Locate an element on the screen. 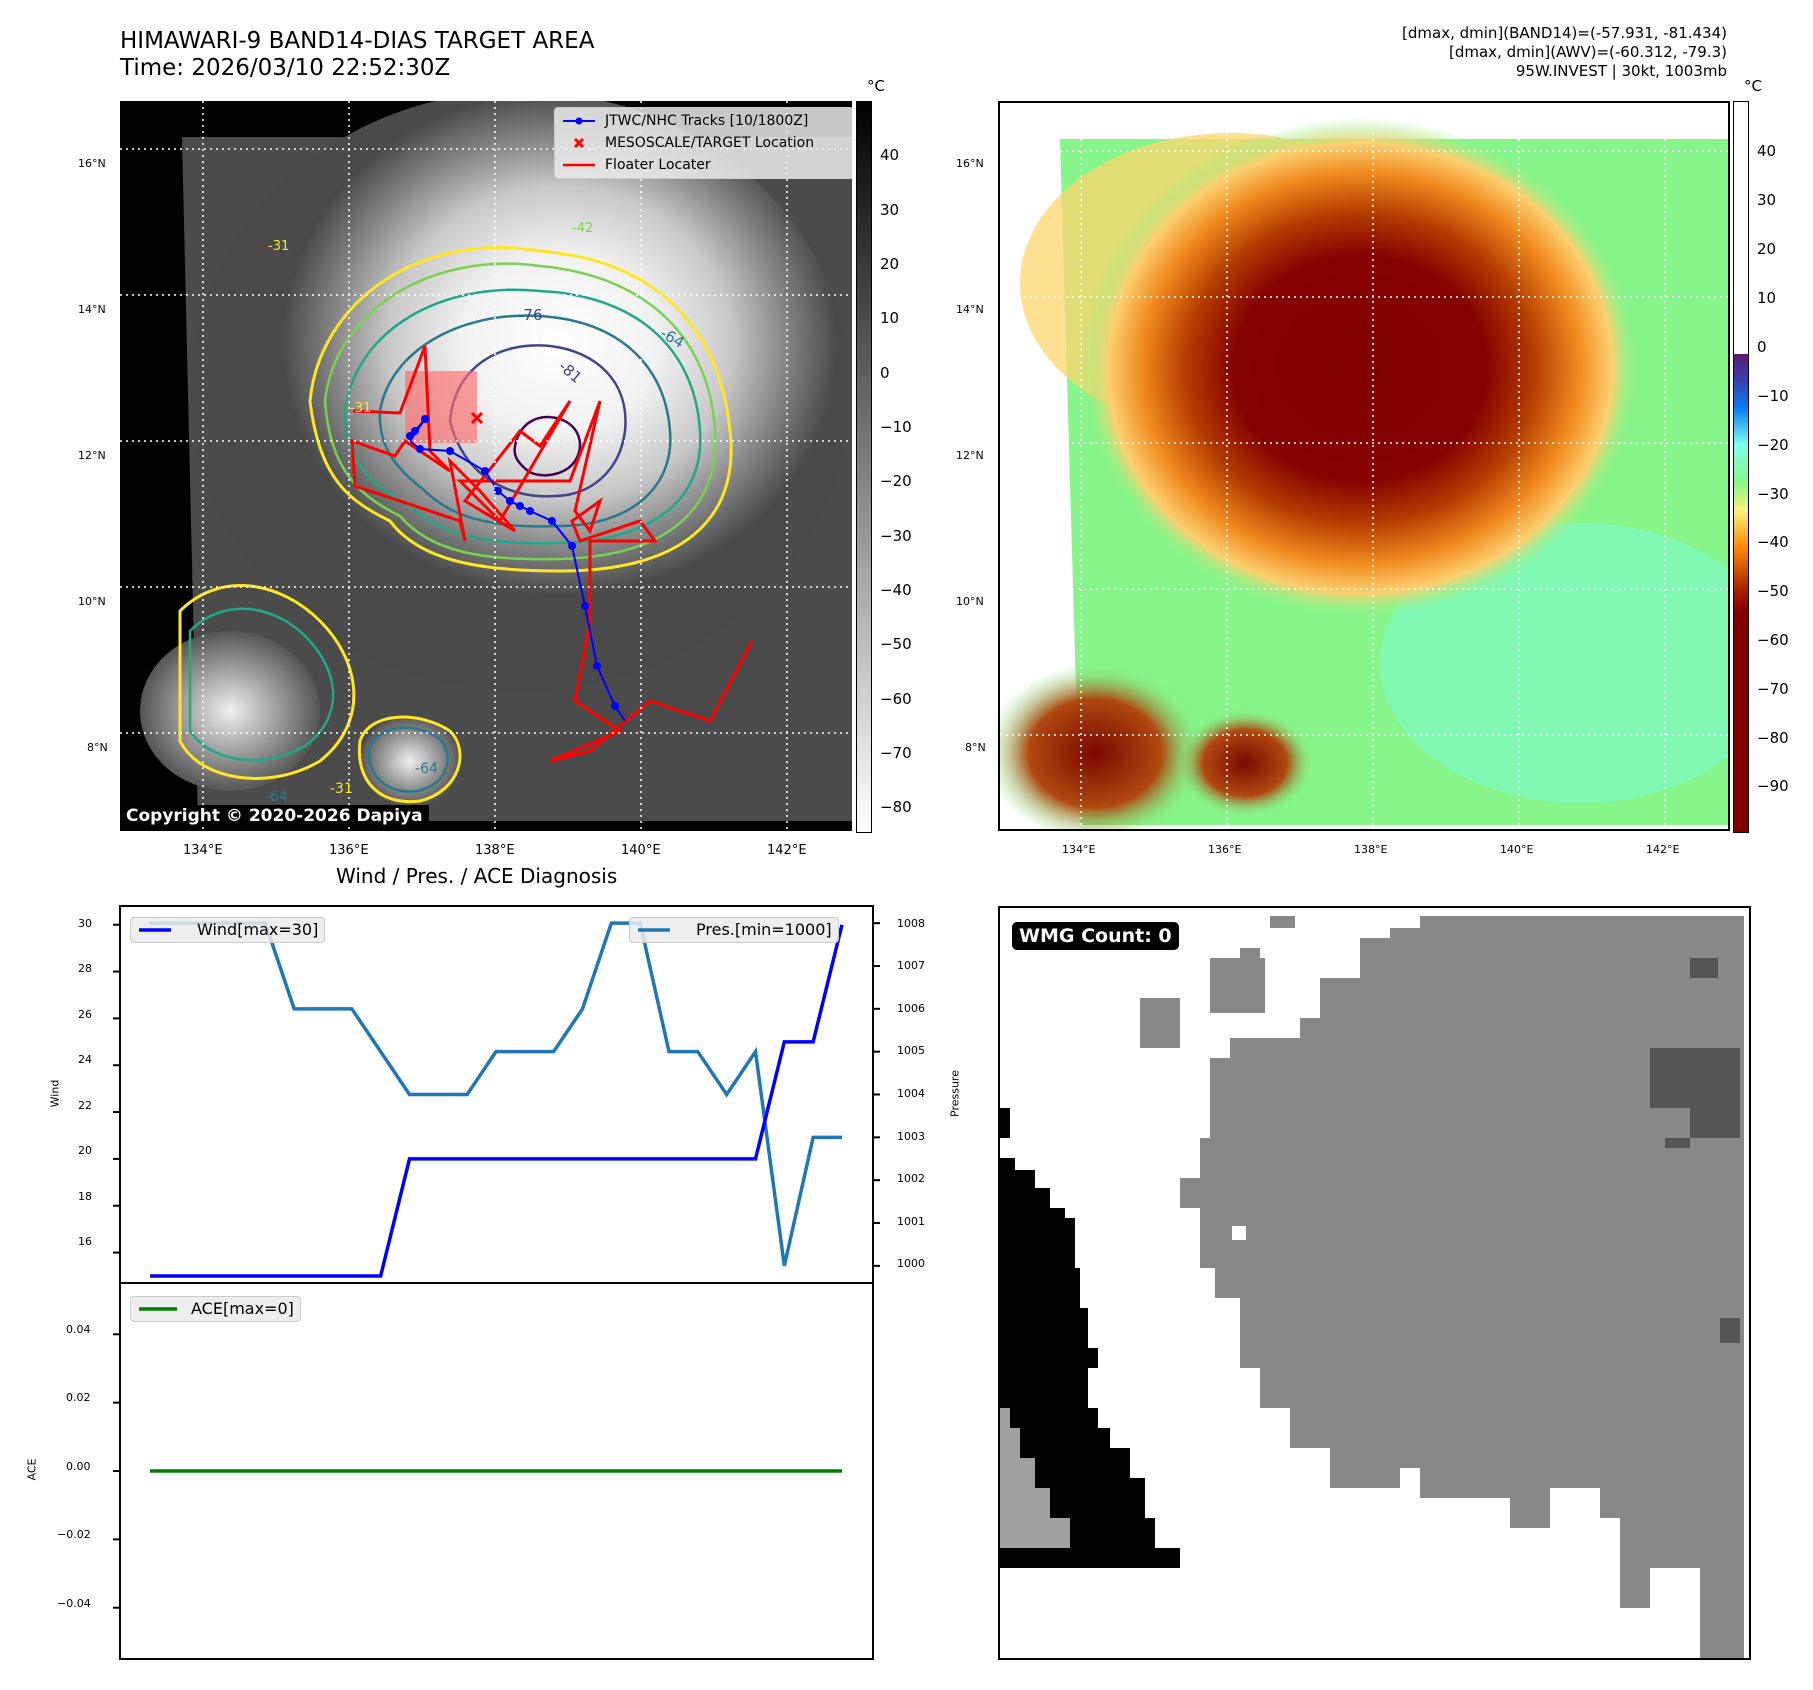 The height and width of the screenshot is (1690, 1813). wmg-region-lightgray is located at coordinates (1035, 1478).